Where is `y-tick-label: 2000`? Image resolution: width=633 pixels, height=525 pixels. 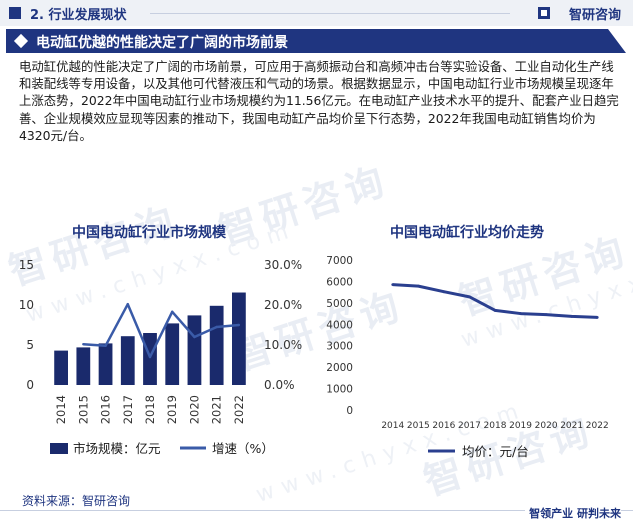
y-tick-label: 2000 is located at coordinates (339, 368).